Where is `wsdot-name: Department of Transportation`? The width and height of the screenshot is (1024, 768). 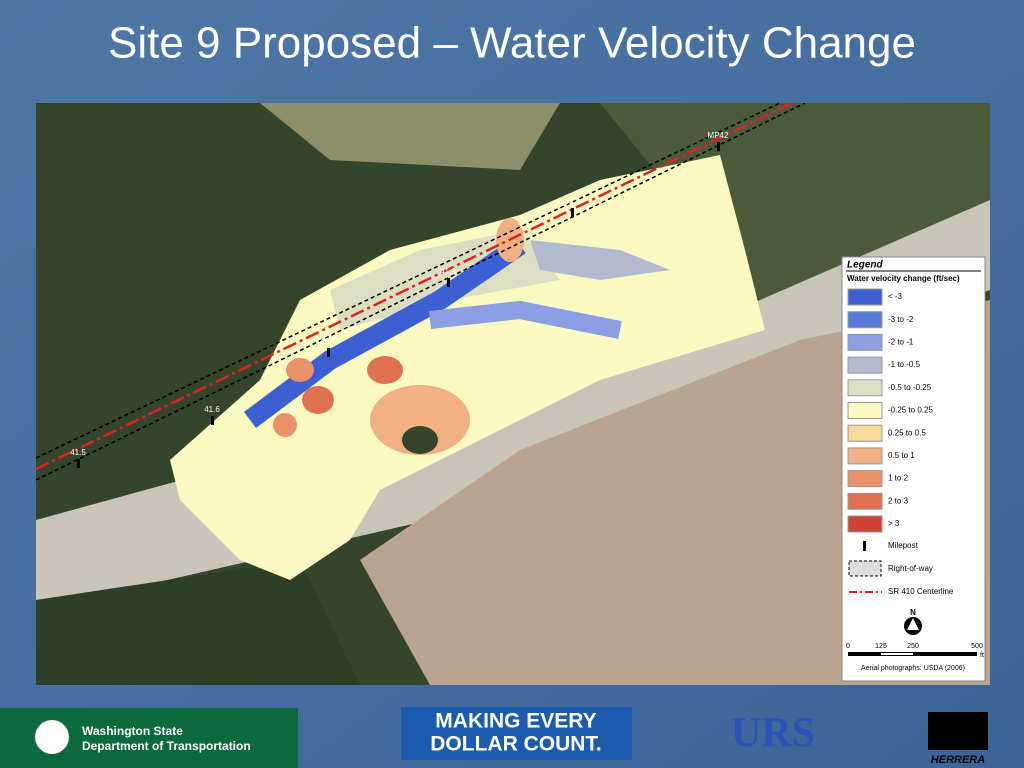 wsdot-name: Department of Transportation is located at coordinates (166, 746).